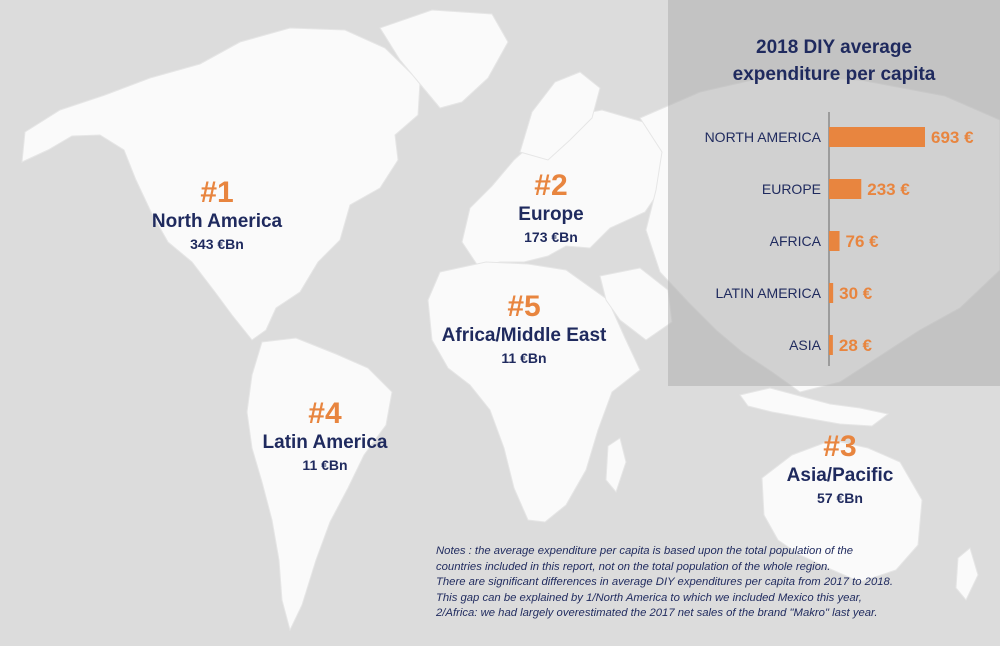 Image resolution: width=1000 pixels, height=646 pixels. I want to click on region-europe: #2 Europe 173 €Bn, so click(550, 208).